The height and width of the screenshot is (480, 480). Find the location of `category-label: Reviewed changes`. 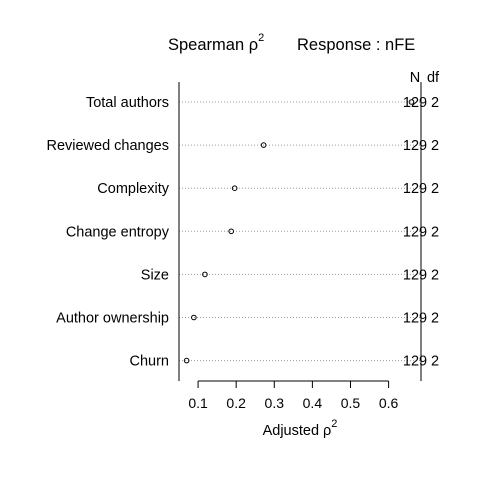

category-label: Reviewed changes is located at coordinates (107, 146).